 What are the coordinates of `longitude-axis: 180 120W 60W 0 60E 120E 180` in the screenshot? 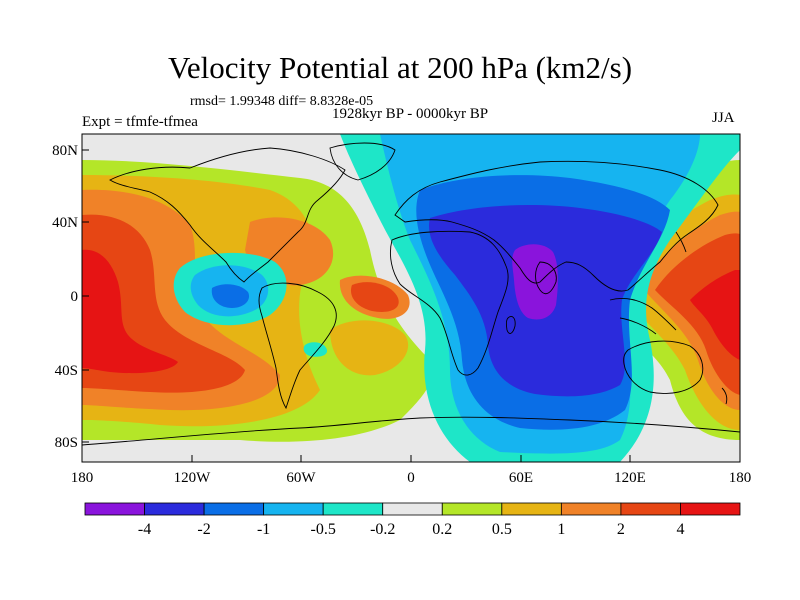 It's located at (411, 470).